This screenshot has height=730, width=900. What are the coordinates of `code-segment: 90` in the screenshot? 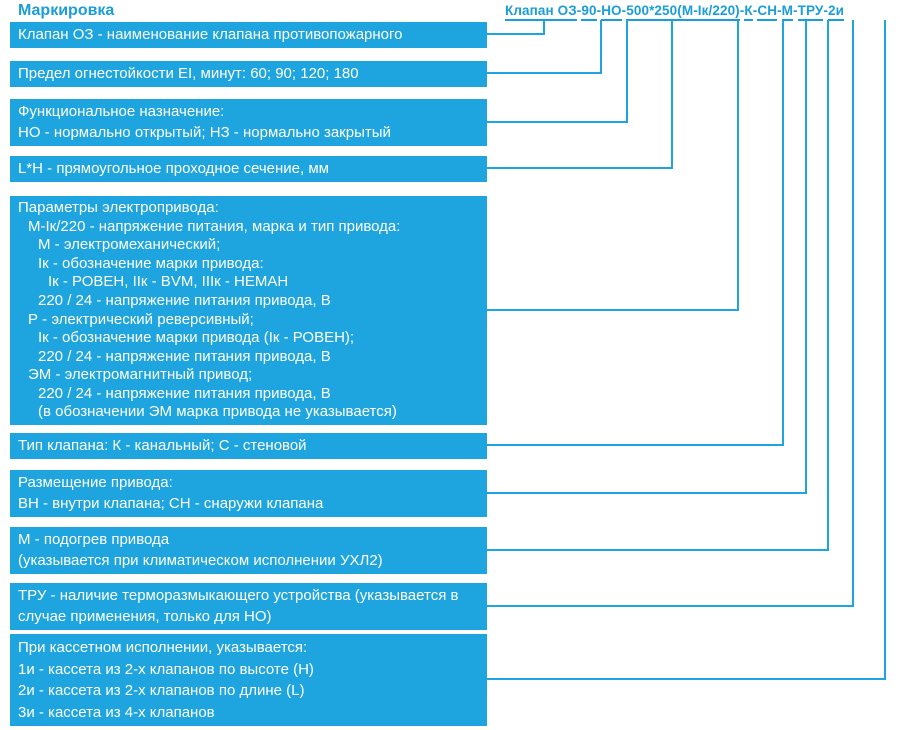 It's located at (589, 12).